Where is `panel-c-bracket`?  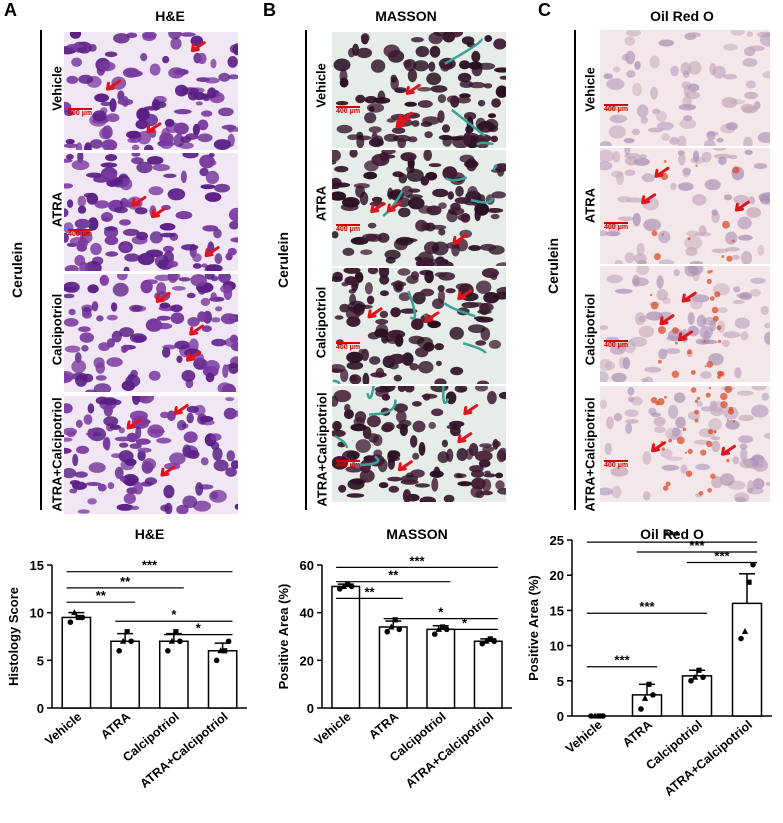 panel-c-bracket is located at coordinates (575, 270).